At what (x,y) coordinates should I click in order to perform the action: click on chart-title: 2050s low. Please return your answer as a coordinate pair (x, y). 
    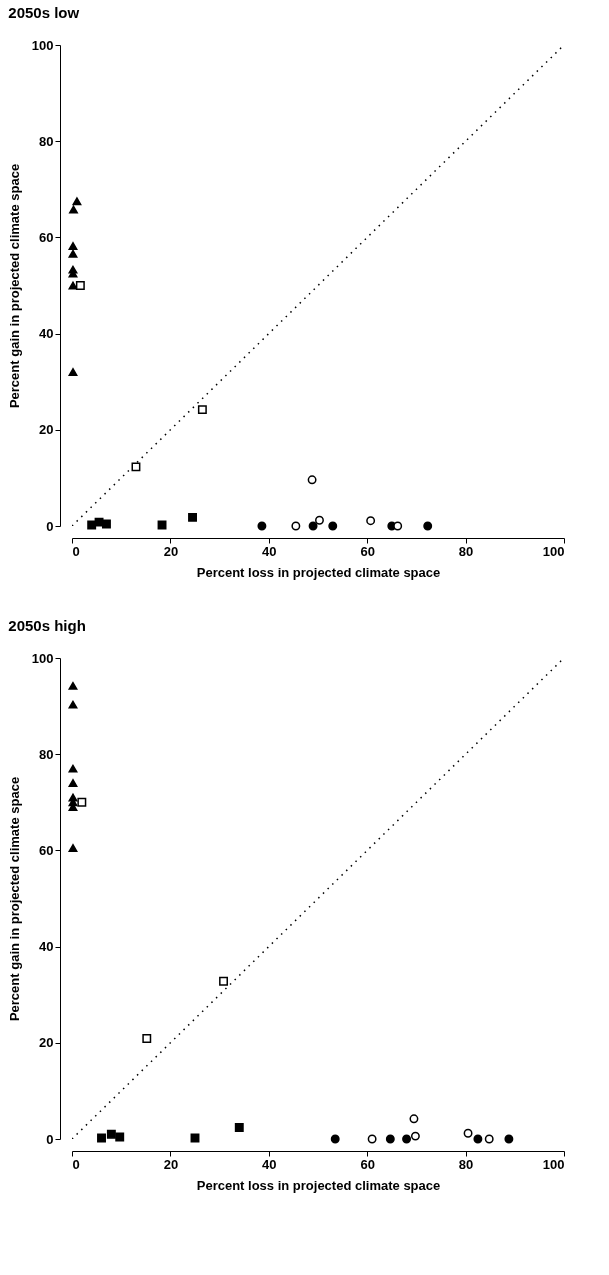
    Looking at the image, I should click on (44, 12).